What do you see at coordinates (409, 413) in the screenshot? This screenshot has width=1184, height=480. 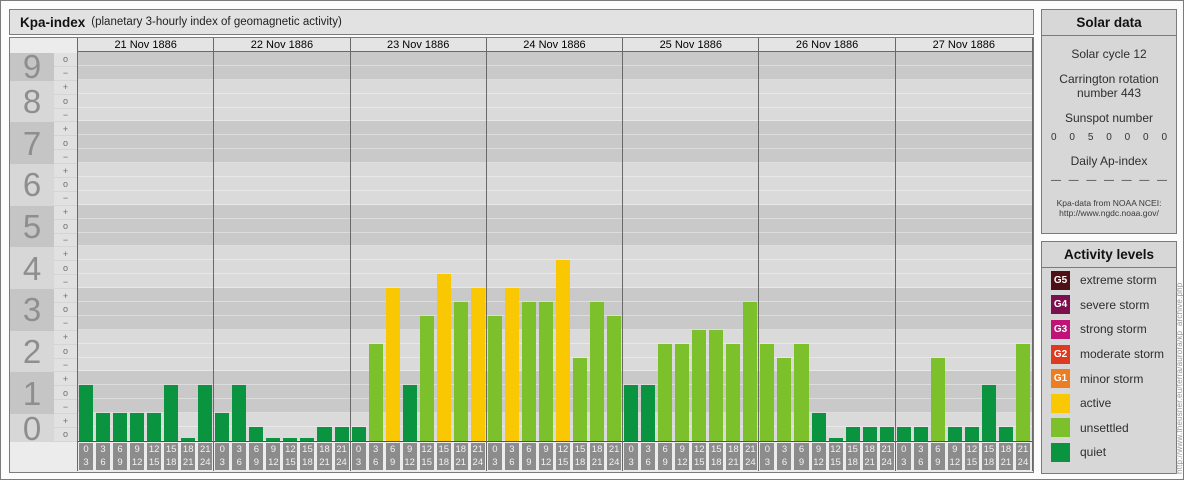 I see `kp-bar-23nov-9h-quiet` at bounding box center [409, 413].